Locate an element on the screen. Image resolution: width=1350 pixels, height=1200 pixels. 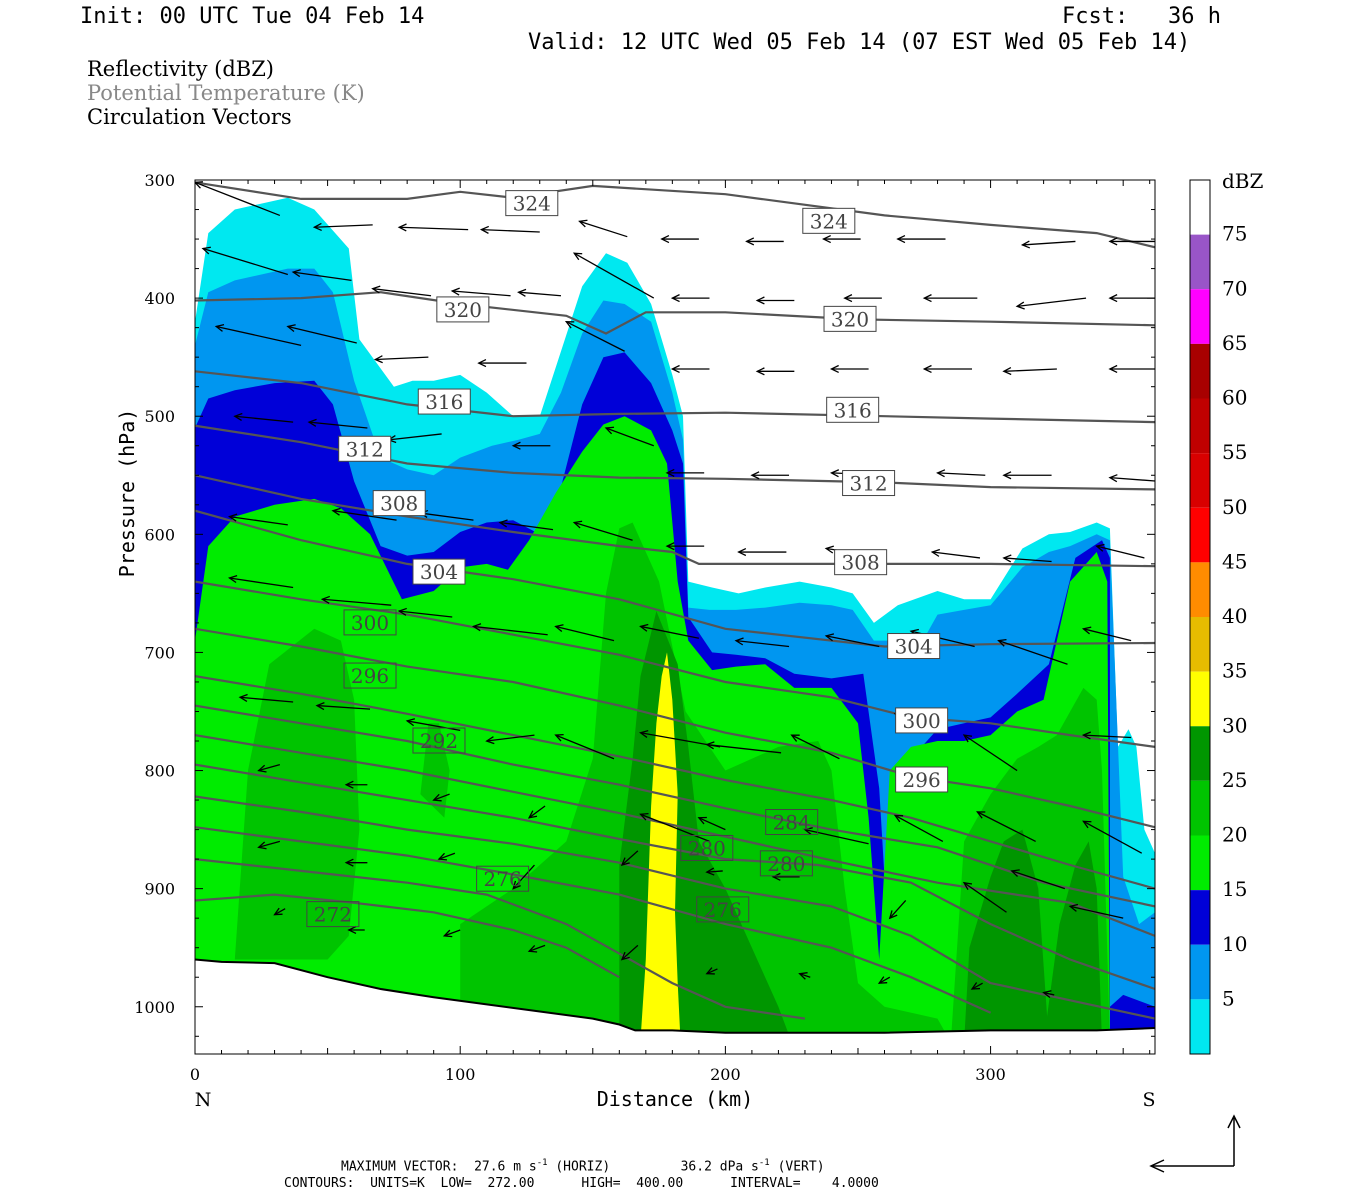
x-tick-label: 0 is located at coordinates (195, 1074).